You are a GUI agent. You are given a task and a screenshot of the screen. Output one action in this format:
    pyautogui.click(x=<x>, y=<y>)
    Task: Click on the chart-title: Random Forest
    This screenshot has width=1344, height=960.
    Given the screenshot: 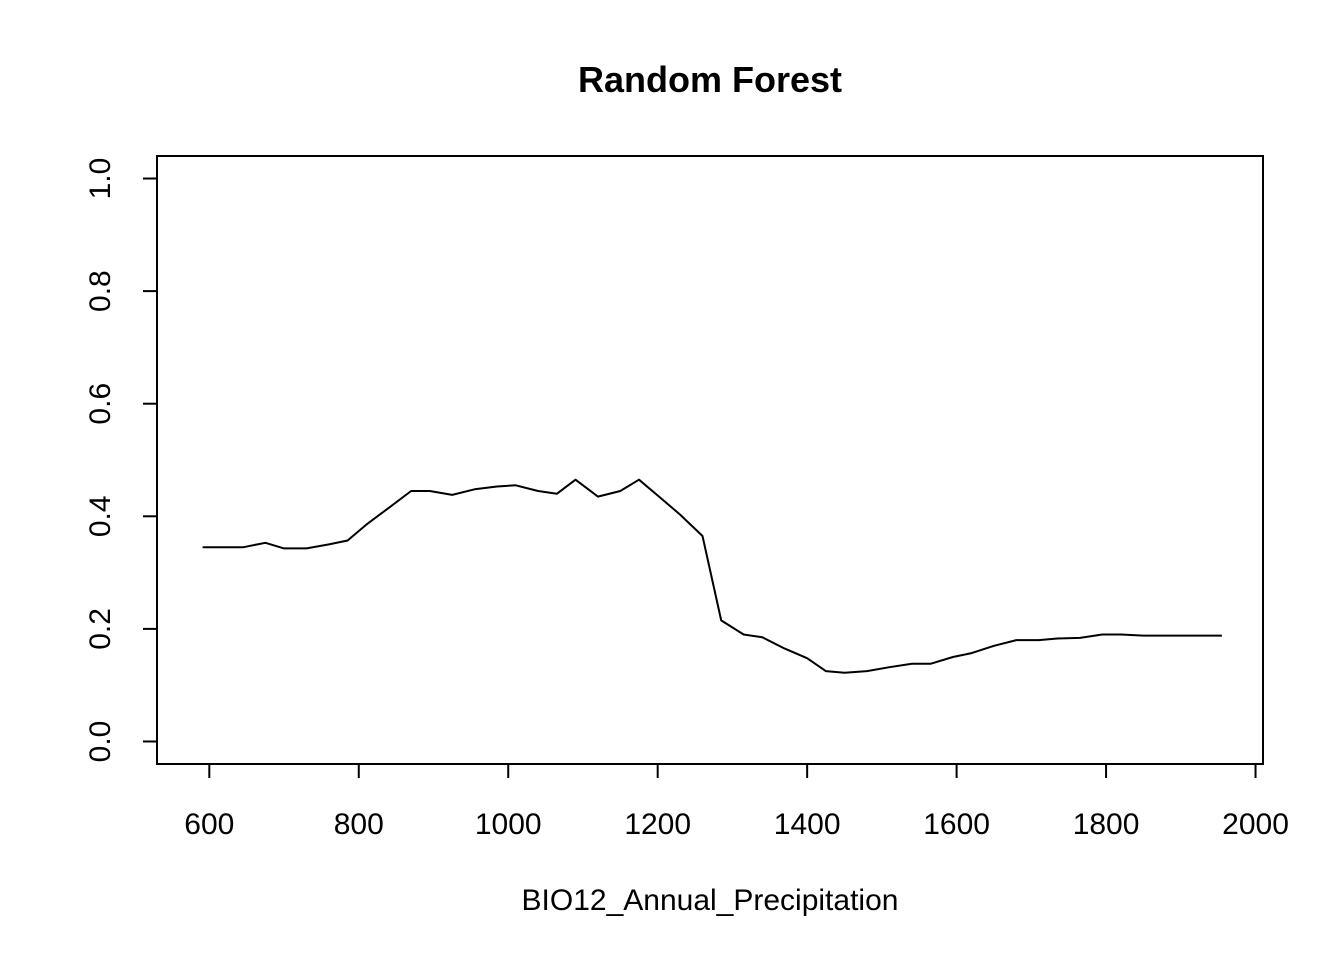 What is the action you would take?
    pyautogui.click(x=710, y=79)
    